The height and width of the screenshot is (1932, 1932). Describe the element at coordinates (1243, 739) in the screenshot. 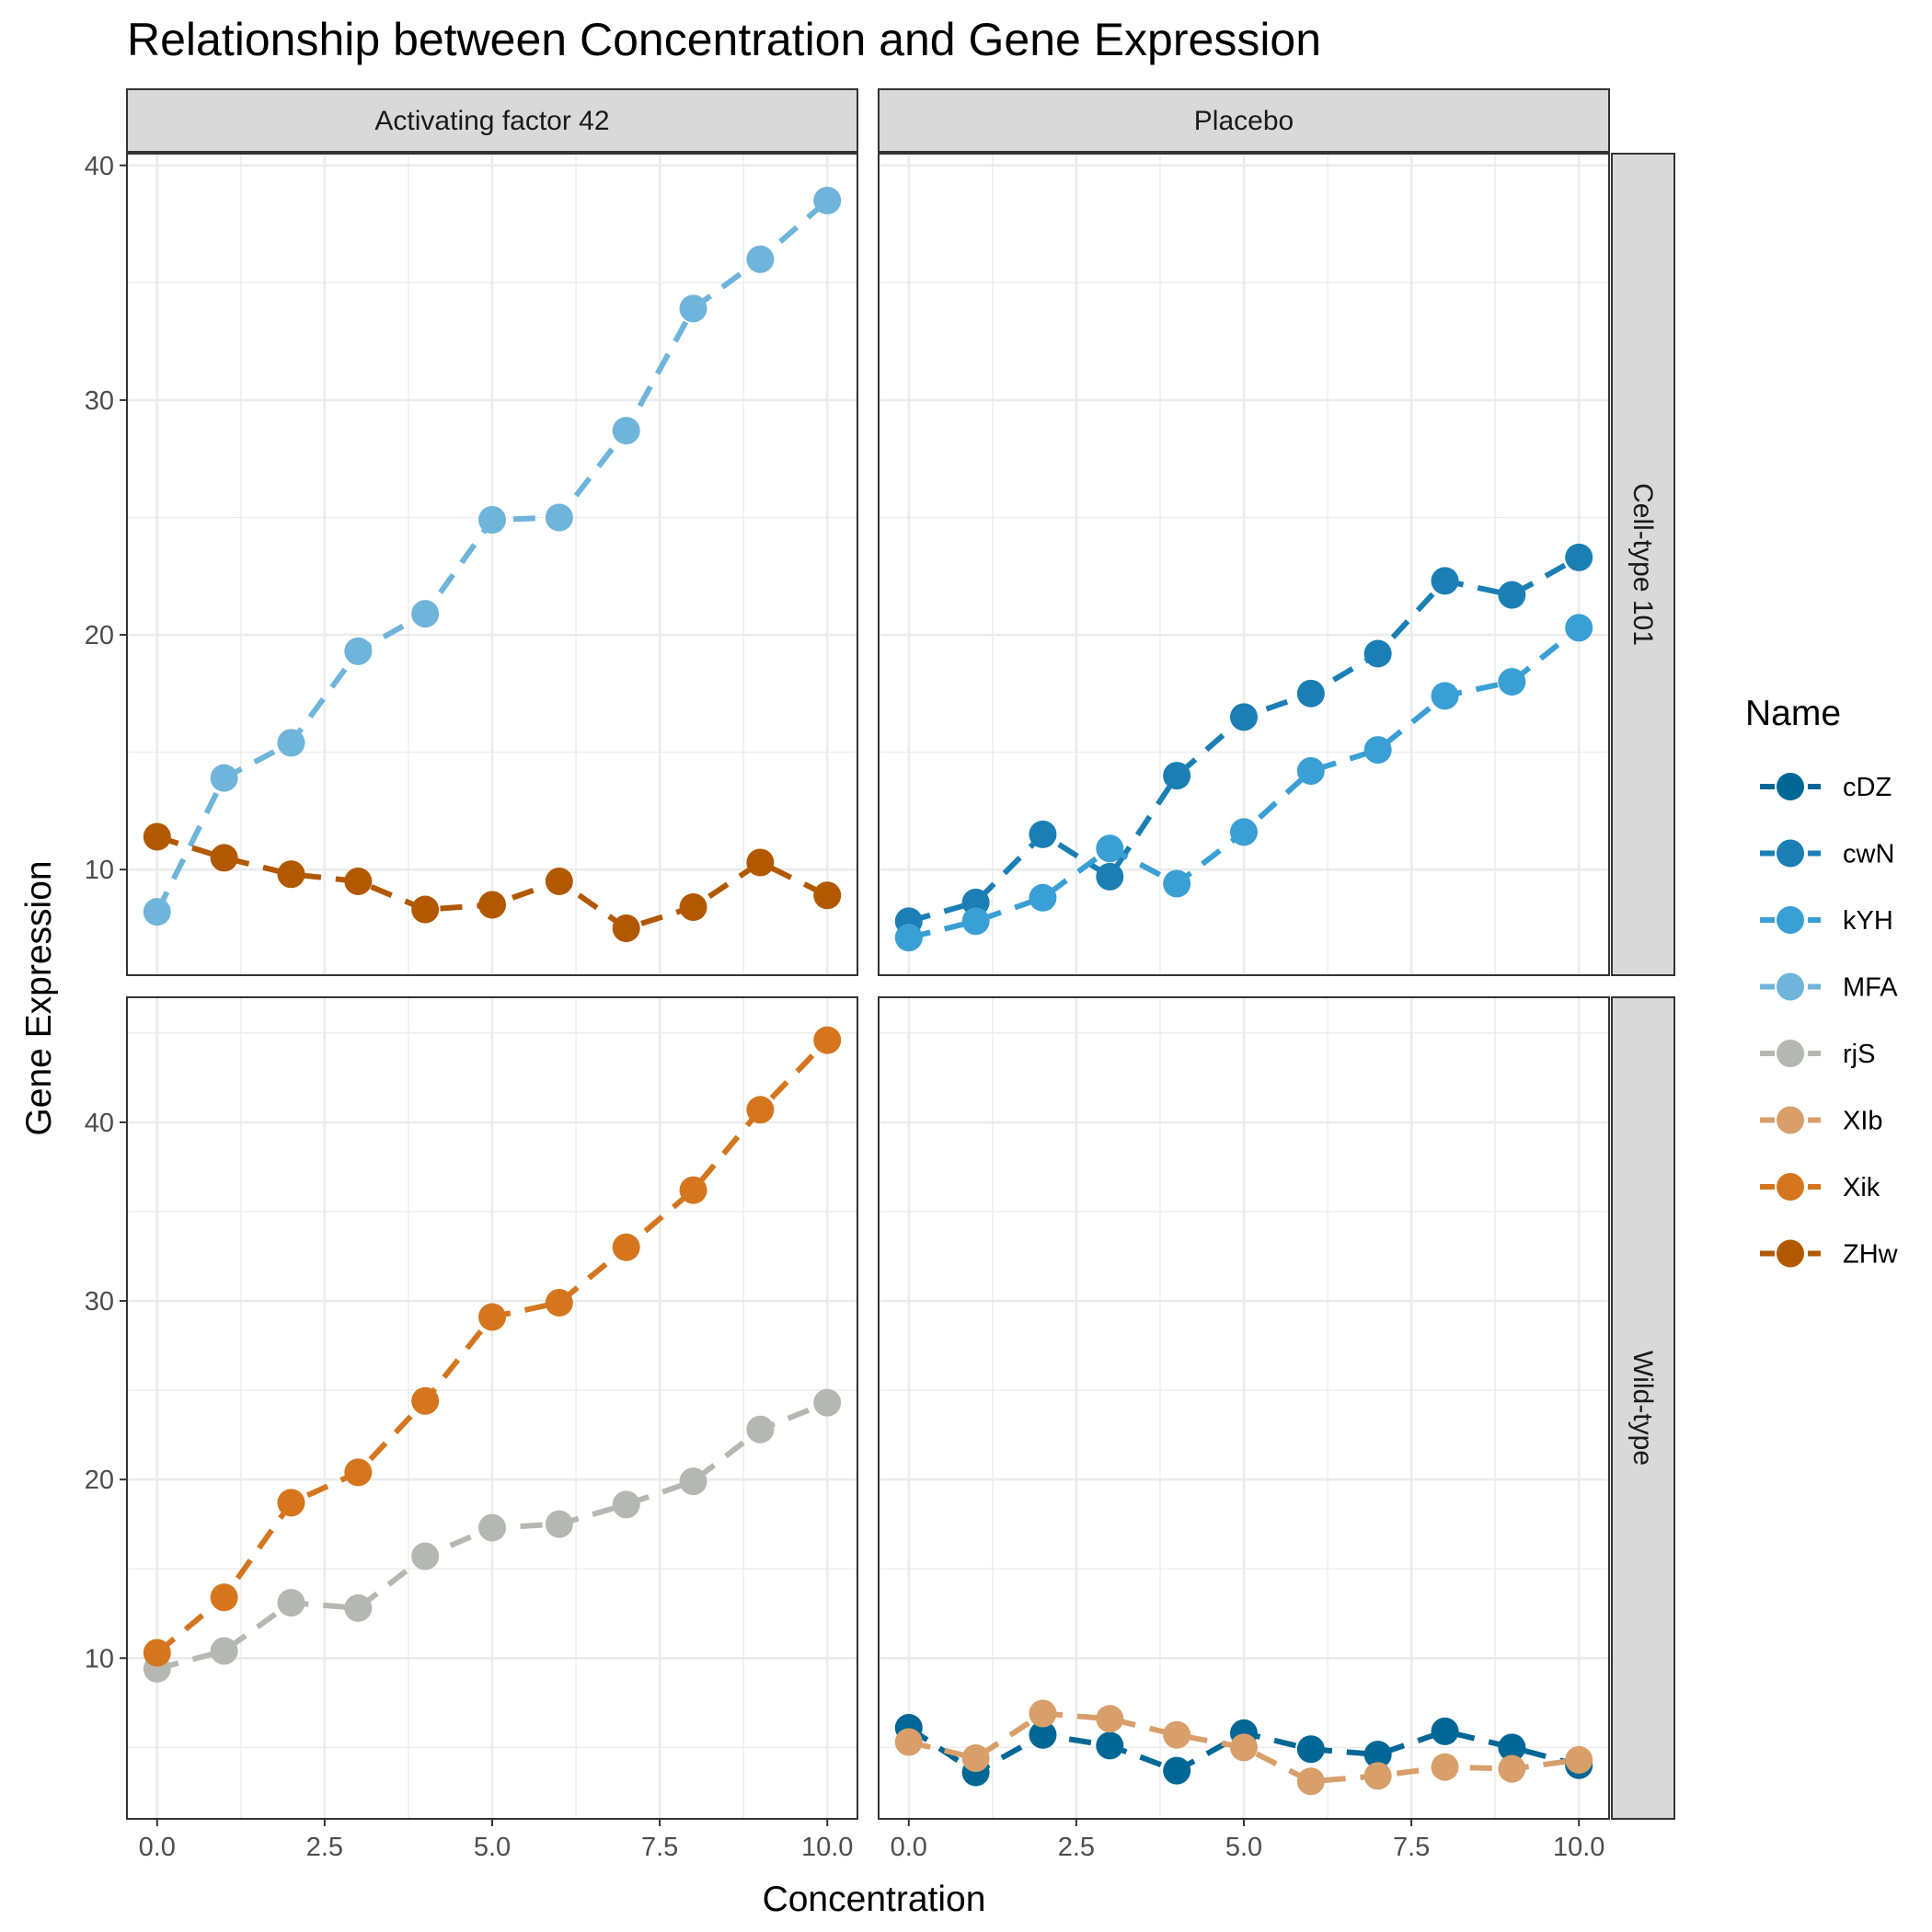

I see `series-cwn` at that location.